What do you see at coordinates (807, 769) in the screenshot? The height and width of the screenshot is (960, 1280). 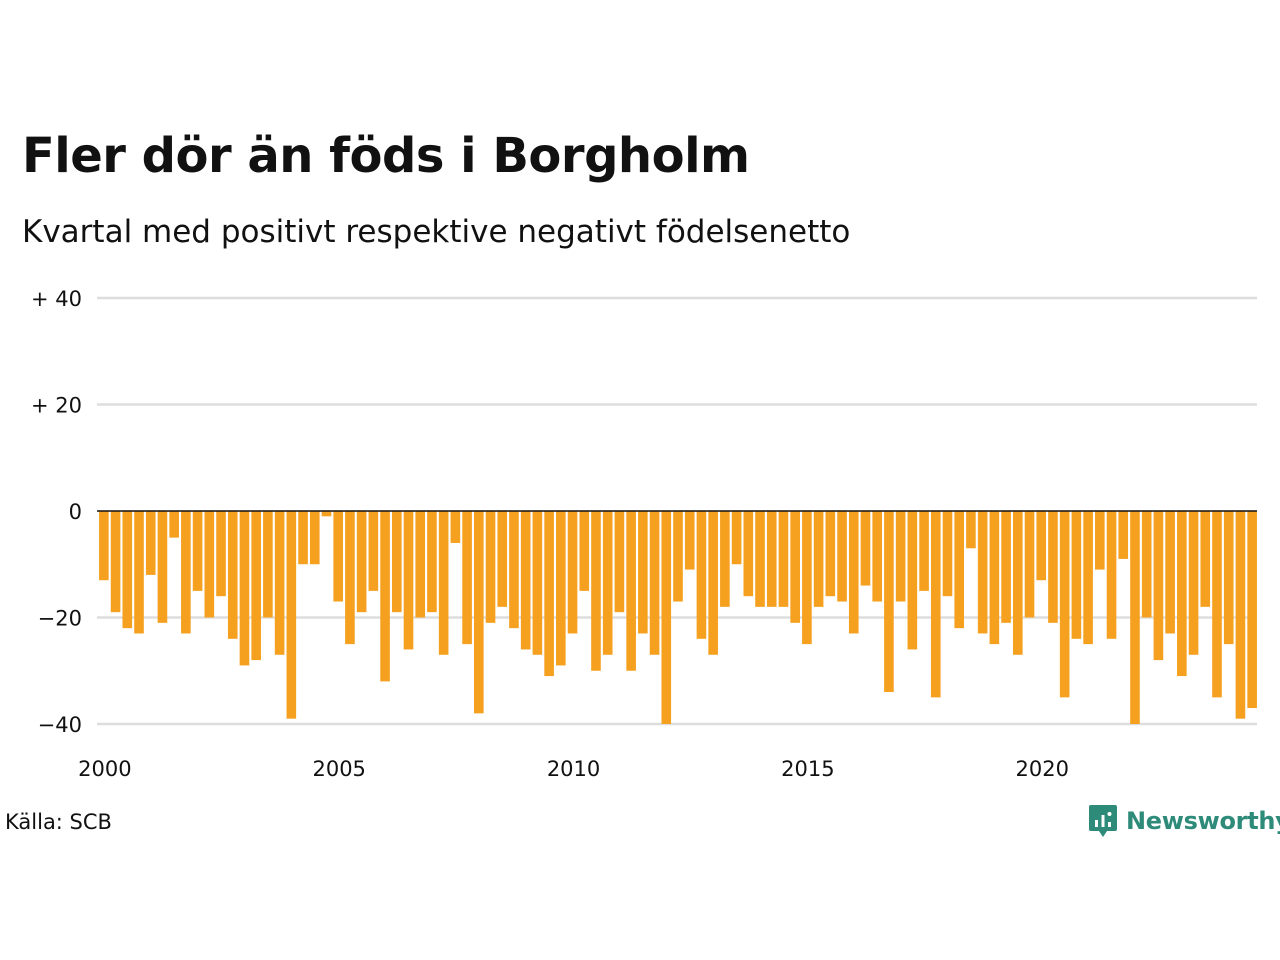 I see `x-tick-label: 2015` at bounding box center [807, 769].